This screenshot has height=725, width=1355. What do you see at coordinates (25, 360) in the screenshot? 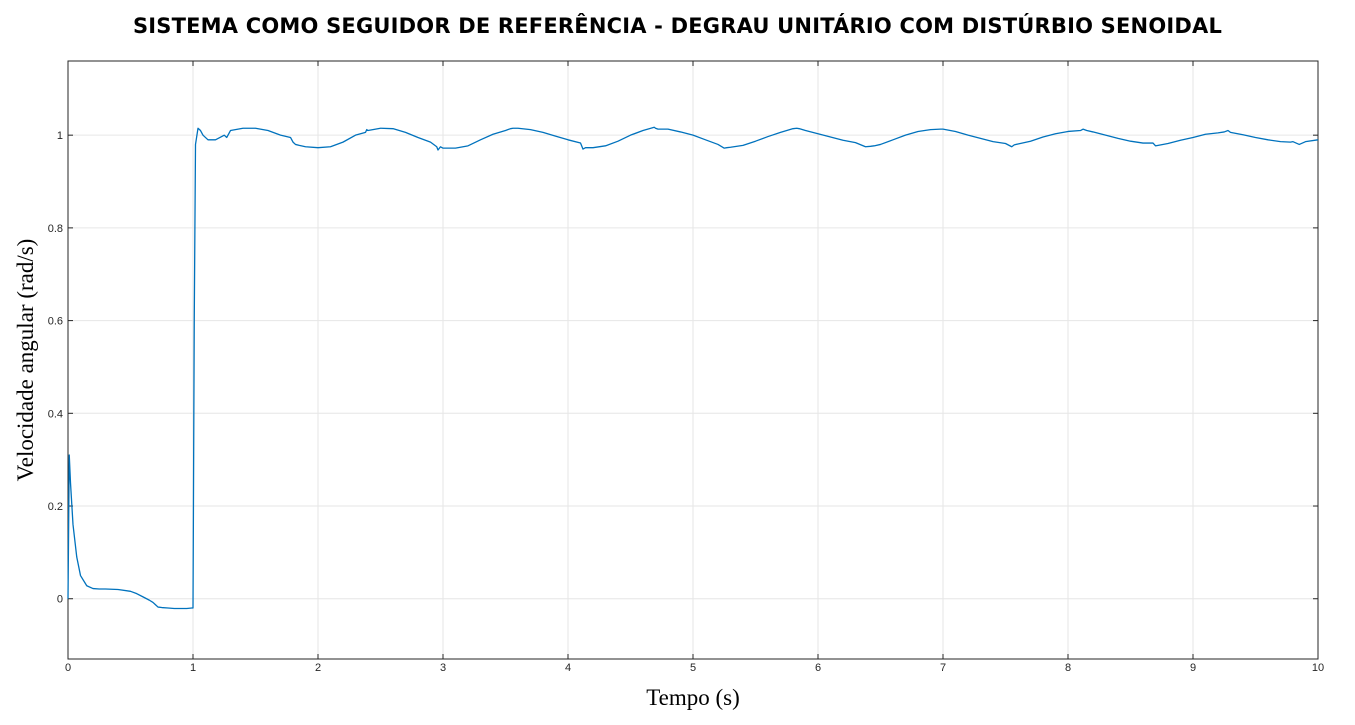
I see `y-axis-label: Velocidade angular (rad/s)` at bounding box center [25, 360].